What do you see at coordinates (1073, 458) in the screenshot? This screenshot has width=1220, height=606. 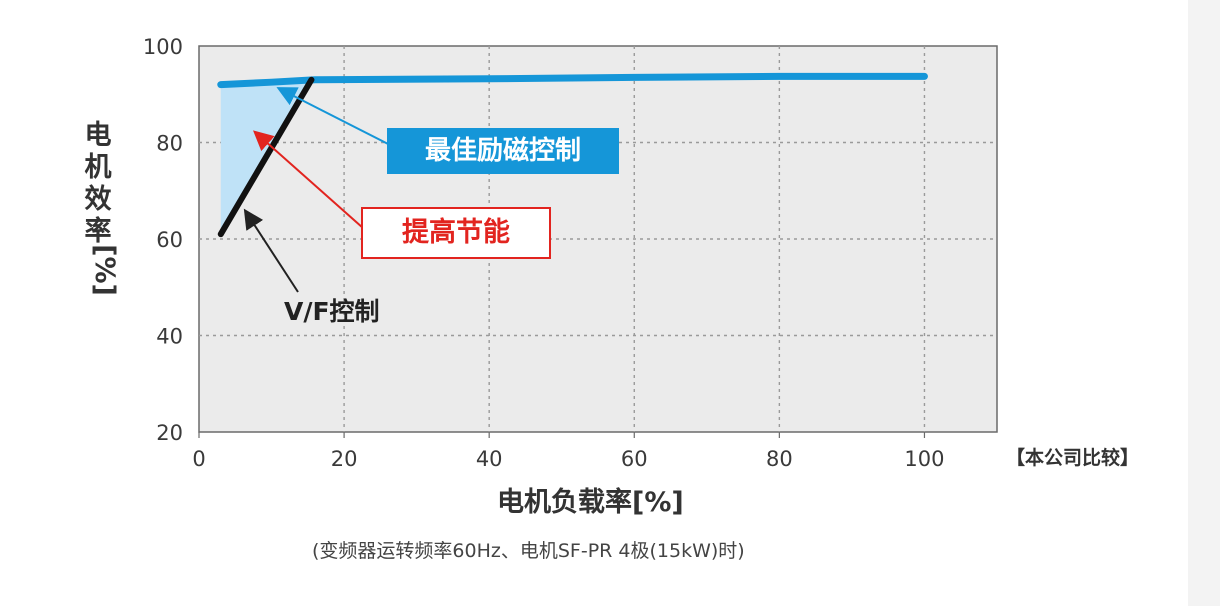 I see `company-comparison-note: 【本公司比较】` at bounding box center [1073, 458].